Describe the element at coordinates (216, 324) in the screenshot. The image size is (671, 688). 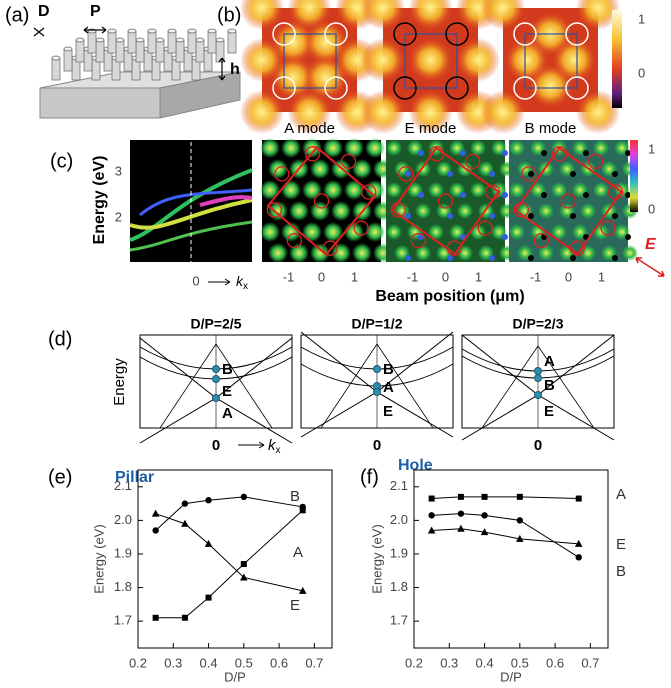
I see `panel-title: D/P=2/5` at that location.